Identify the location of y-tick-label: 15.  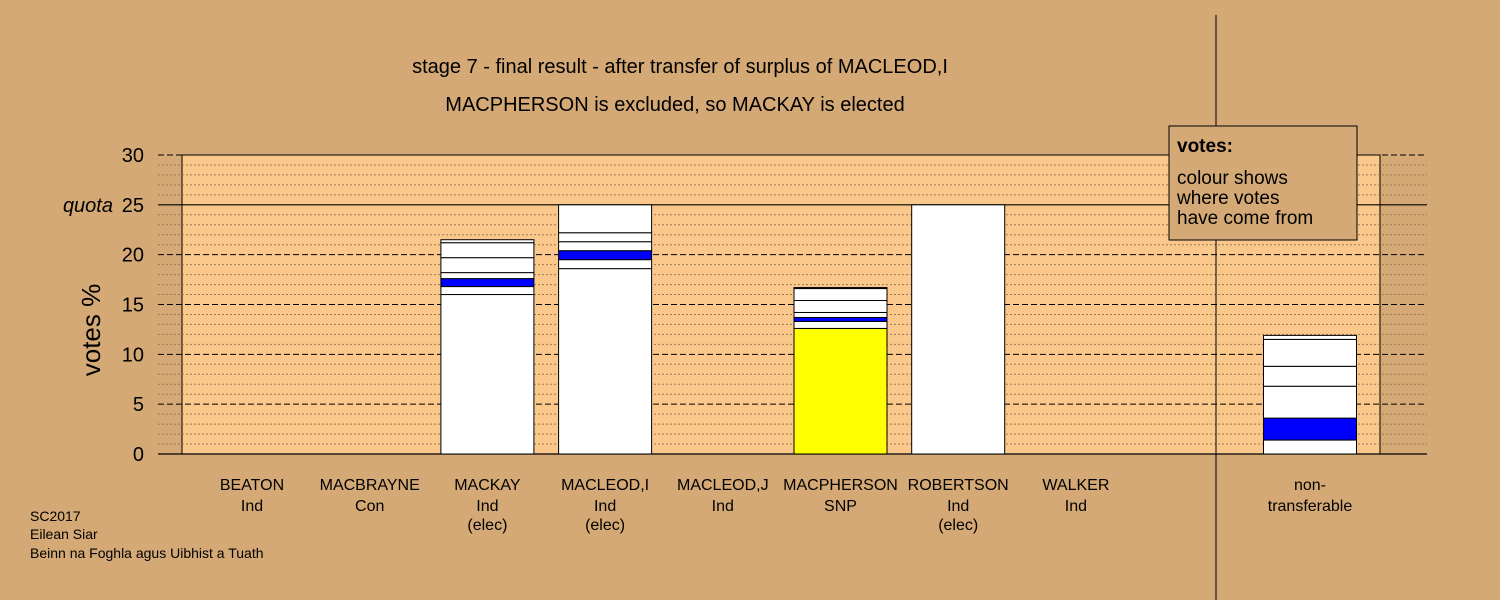
(133, 306).